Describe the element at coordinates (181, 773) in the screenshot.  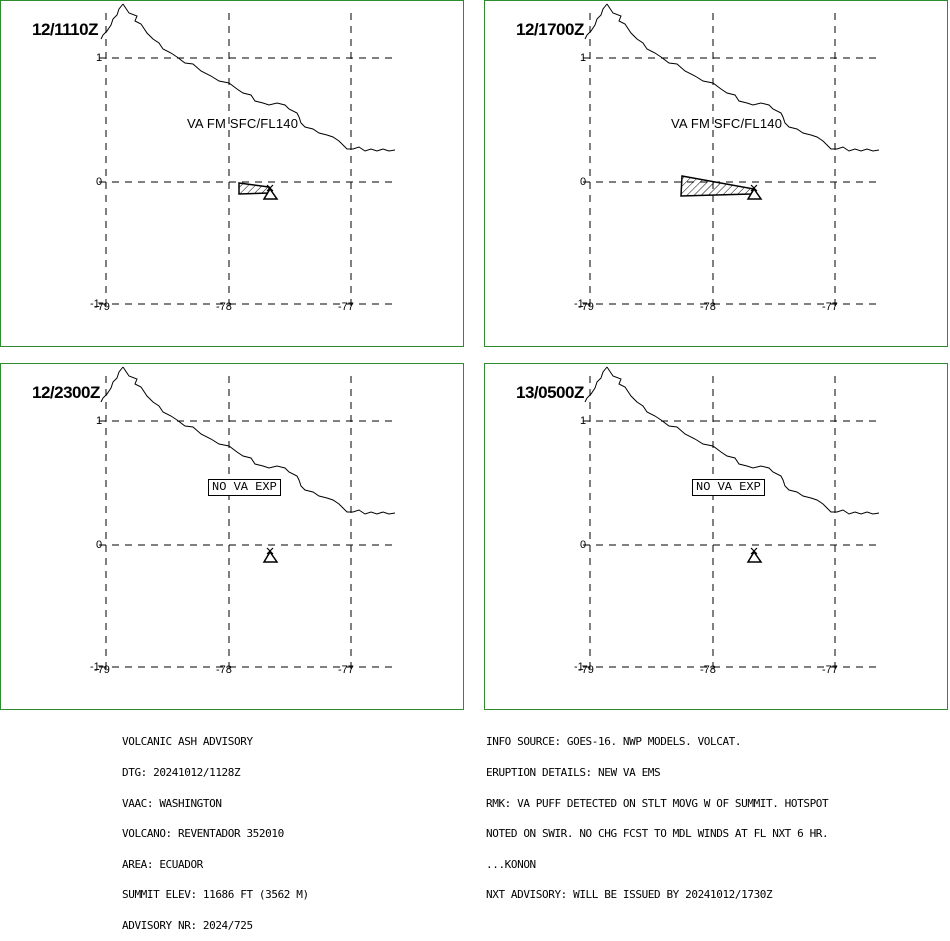
I see `advisory-line: DTG: 20241012/1128Z` at that location.